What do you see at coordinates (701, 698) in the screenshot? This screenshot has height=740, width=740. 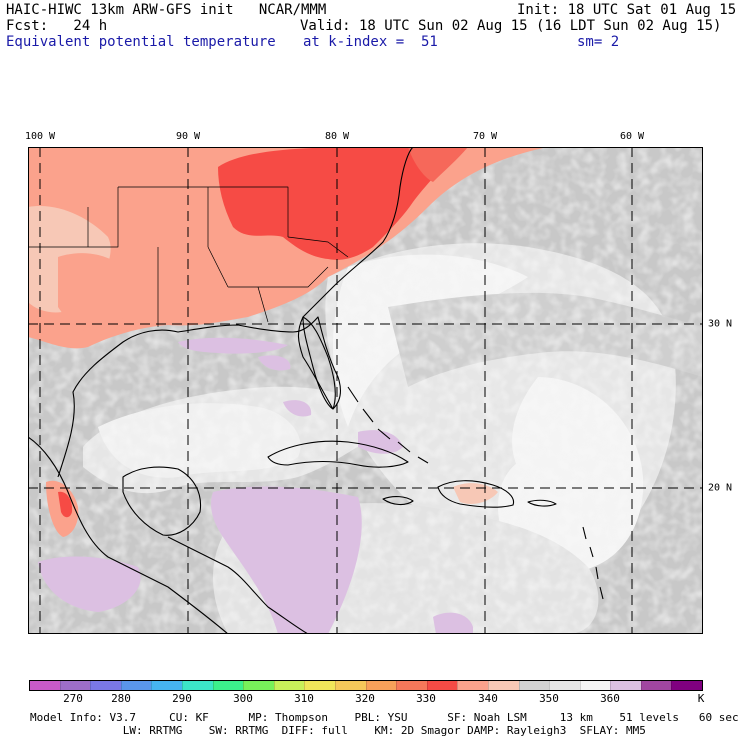 I see `colorbar-unit: K` at bounding box center [701, 698].